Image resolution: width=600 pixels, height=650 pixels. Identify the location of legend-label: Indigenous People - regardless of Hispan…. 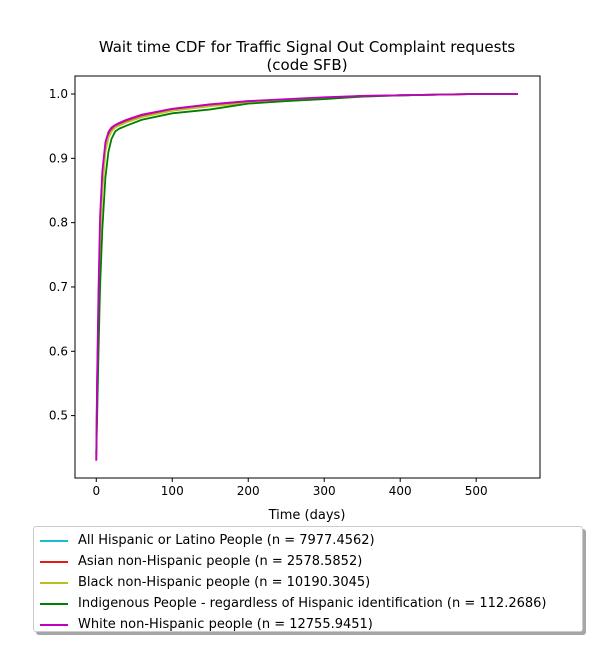
(312, 603).